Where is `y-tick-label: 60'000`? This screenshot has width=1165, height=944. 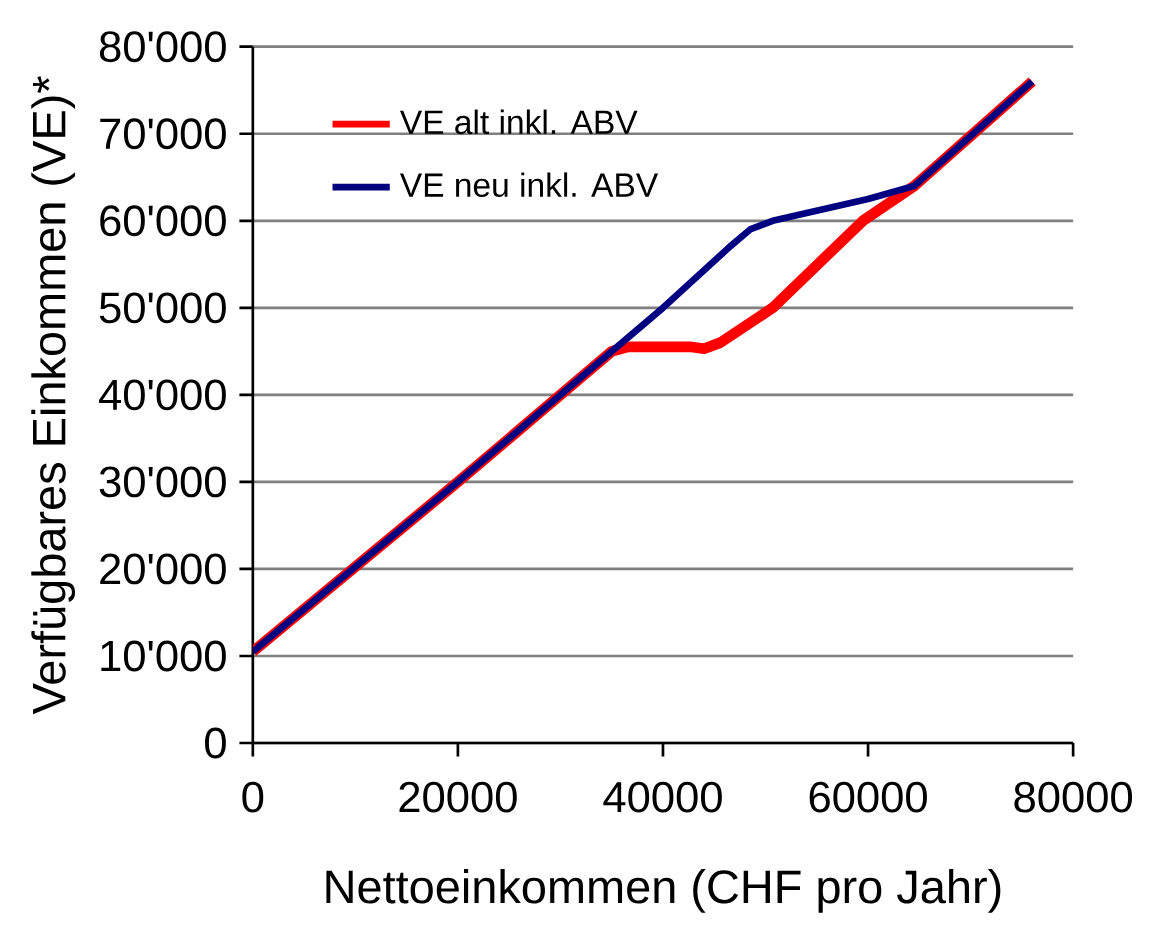
y-tick-label: 60'000 is located at coordinates (163, 221).